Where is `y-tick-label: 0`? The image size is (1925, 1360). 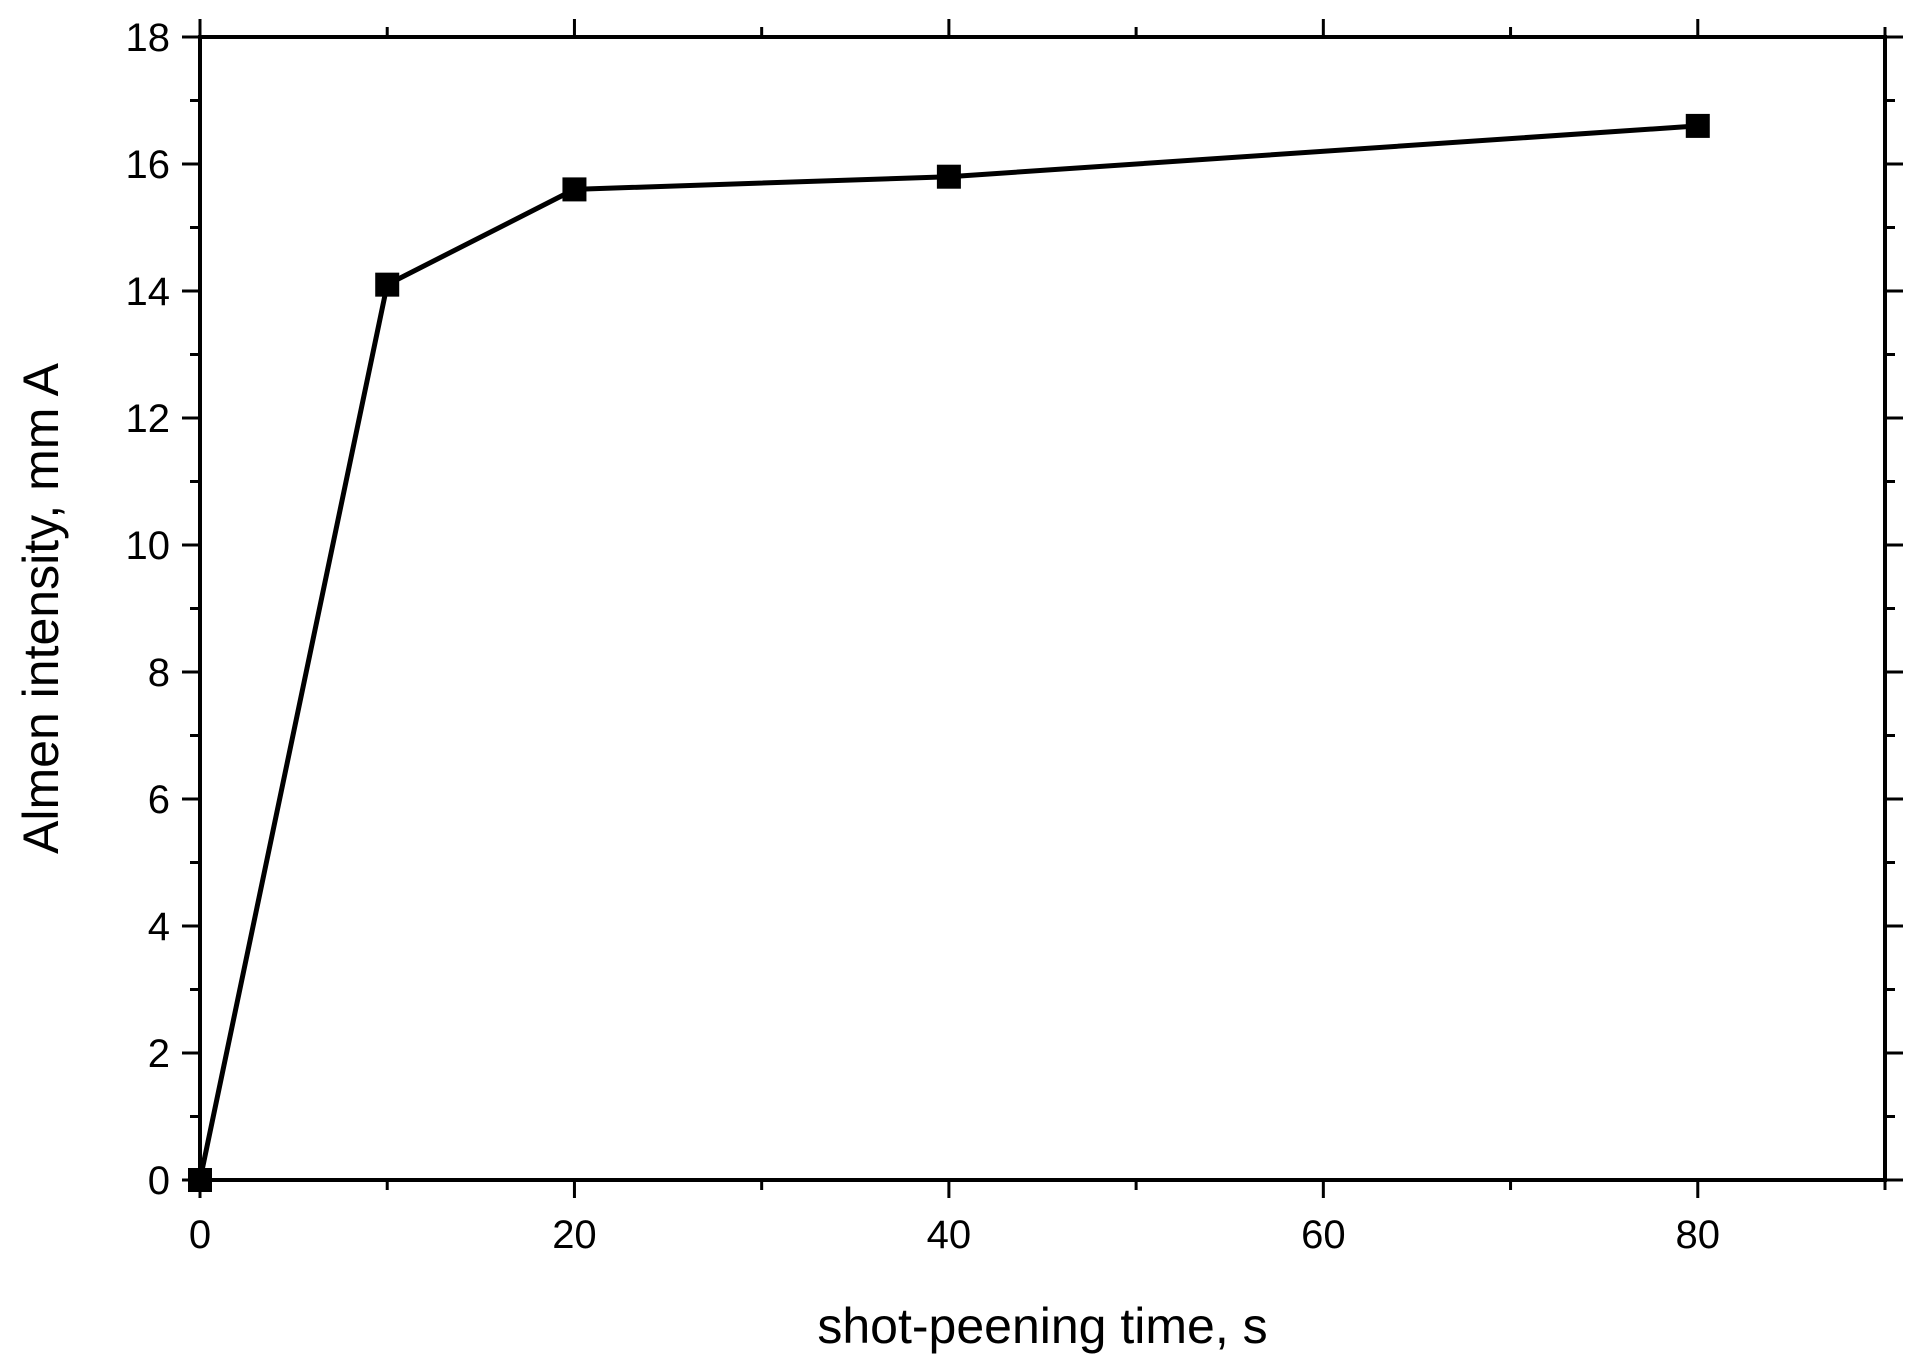 y-tick-label: 0 is located at coordinates (159, 1181).